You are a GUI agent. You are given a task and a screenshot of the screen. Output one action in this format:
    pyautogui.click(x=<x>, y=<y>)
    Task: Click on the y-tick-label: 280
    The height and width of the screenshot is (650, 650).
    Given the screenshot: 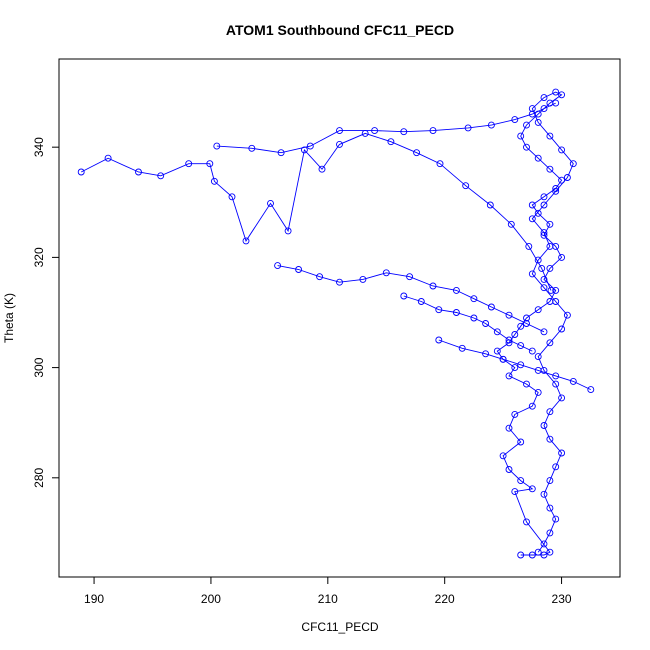 What is the action you would take?
    pyautogui.click(x=39, y=477)
    